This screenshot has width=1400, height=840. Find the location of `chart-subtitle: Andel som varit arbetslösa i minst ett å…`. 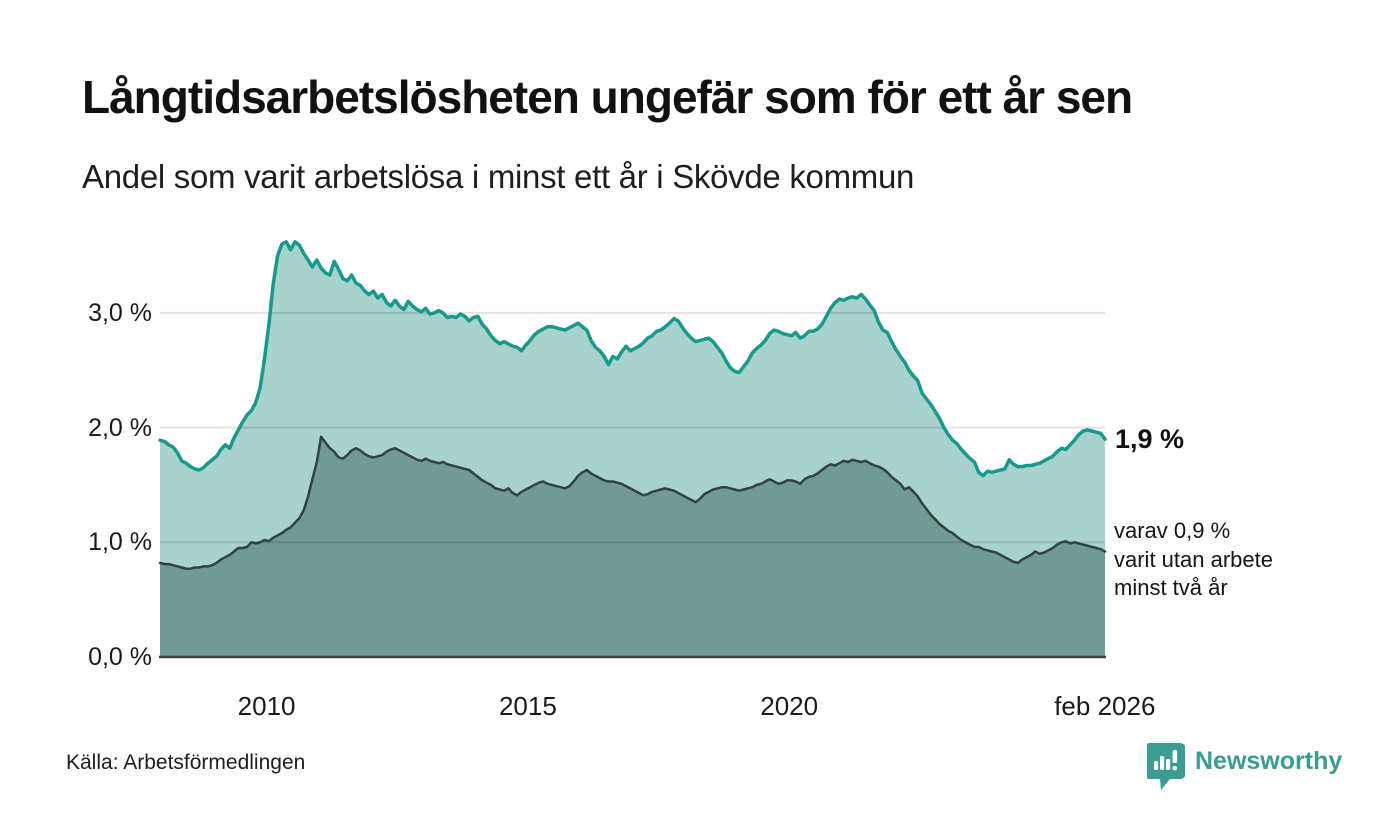

chart-subtitle: Andel som varit arbetslösa i minst ett å… is located at coordinates (498, 176).